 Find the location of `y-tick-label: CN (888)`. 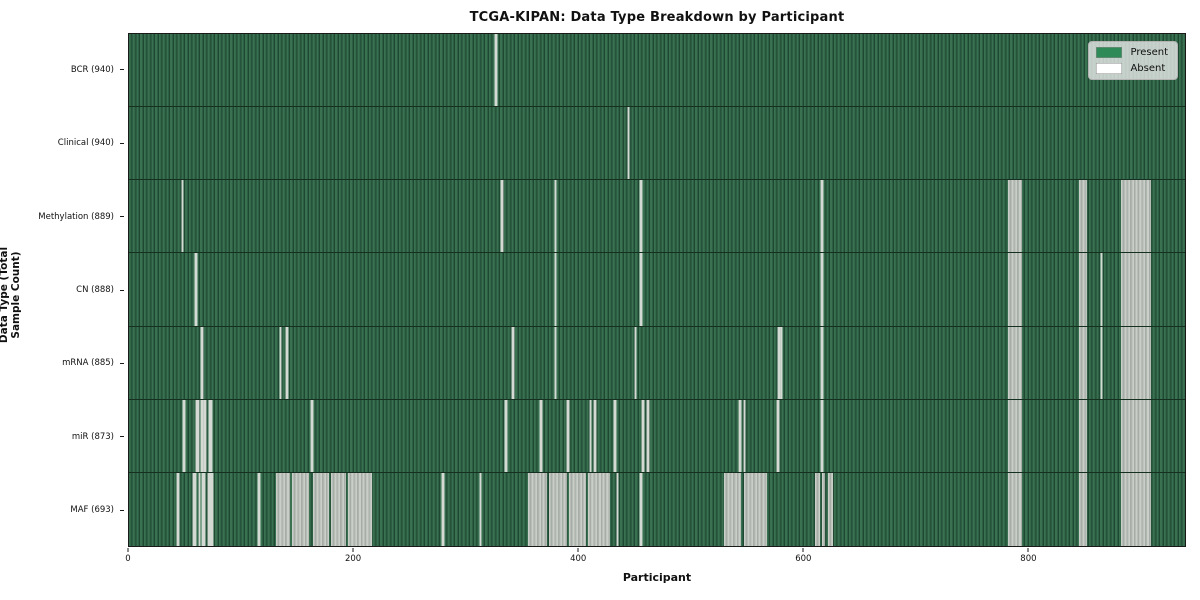

y-tick-label: CN (888) is located at coordinates (95, 290).